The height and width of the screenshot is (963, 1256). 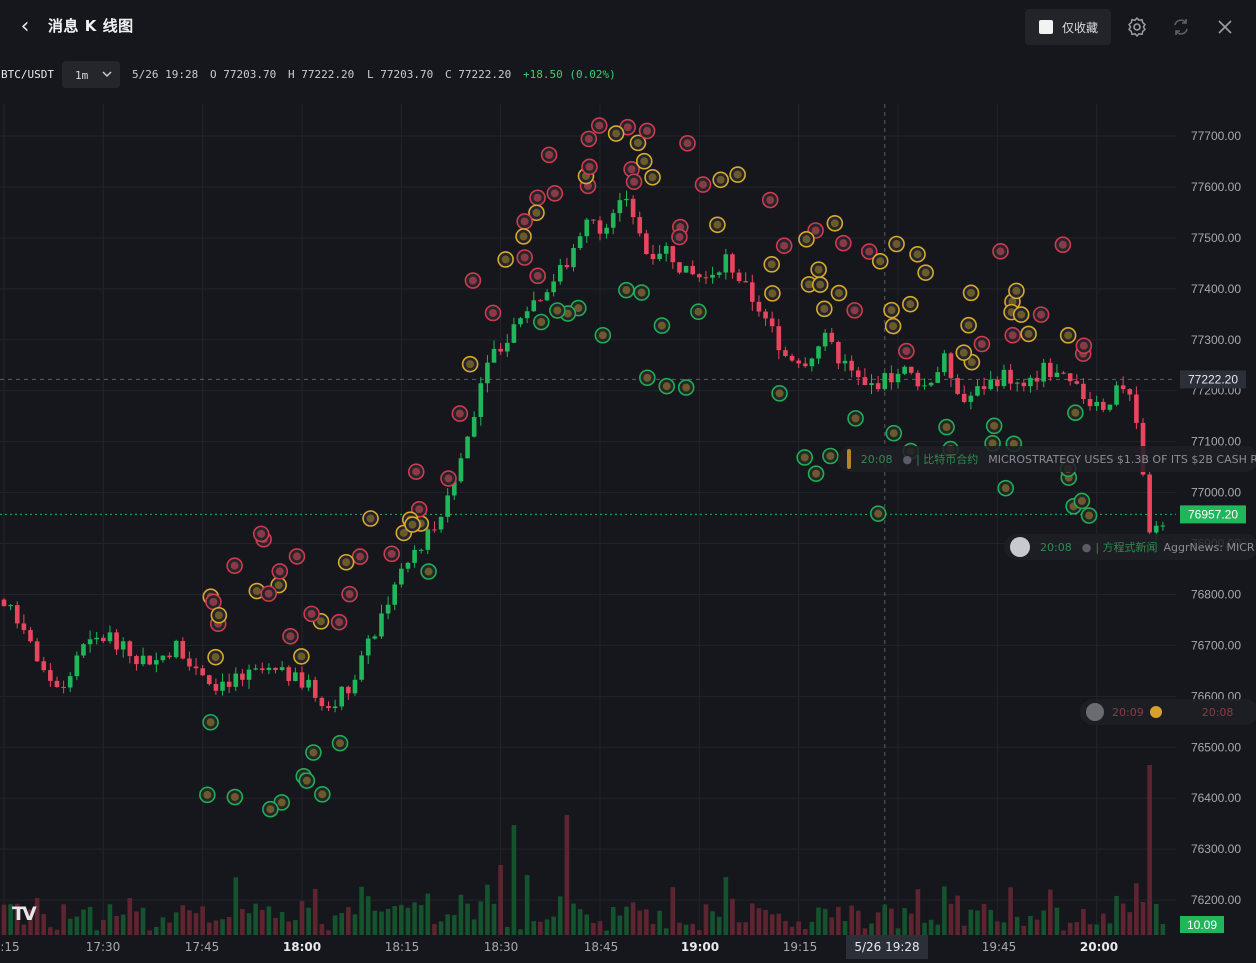 I want to click on checkbox-icon, so click(x=1046, y=27).